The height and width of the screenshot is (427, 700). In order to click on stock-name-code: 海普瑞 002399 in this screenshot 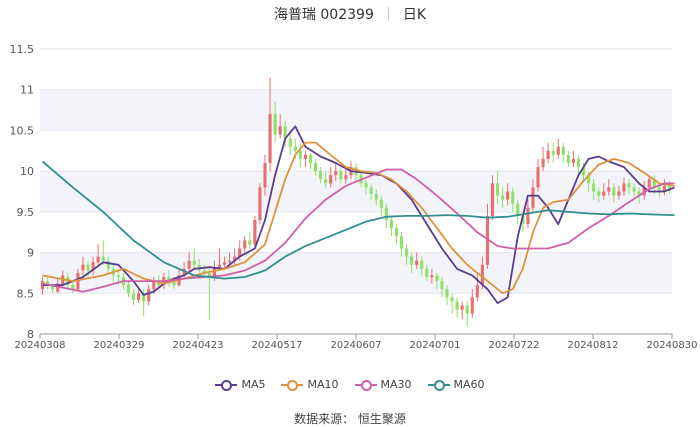, I will do `click(323, 15)`.